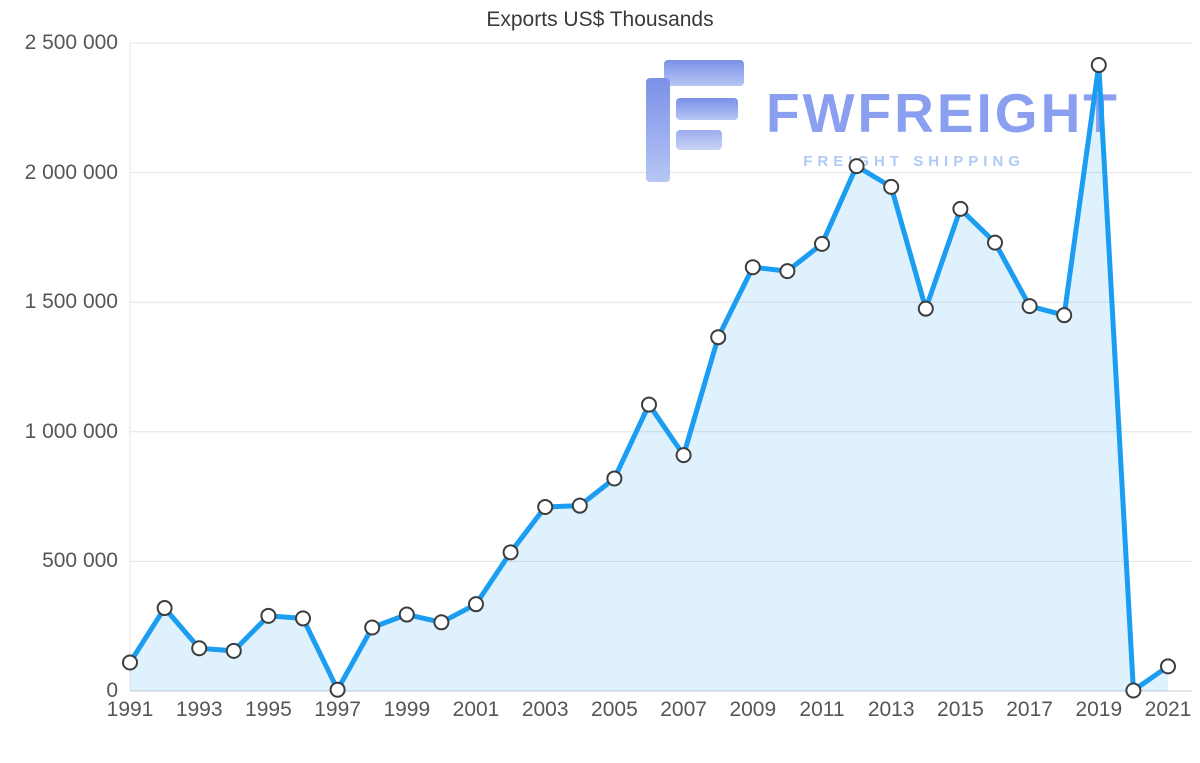 Image resolution: width=1200 pixels, height=763 pixels. Describe the element at coordinates (71, 42) in the screenshot. I see `y-axis-tick-label: 2 500 000` at that location.